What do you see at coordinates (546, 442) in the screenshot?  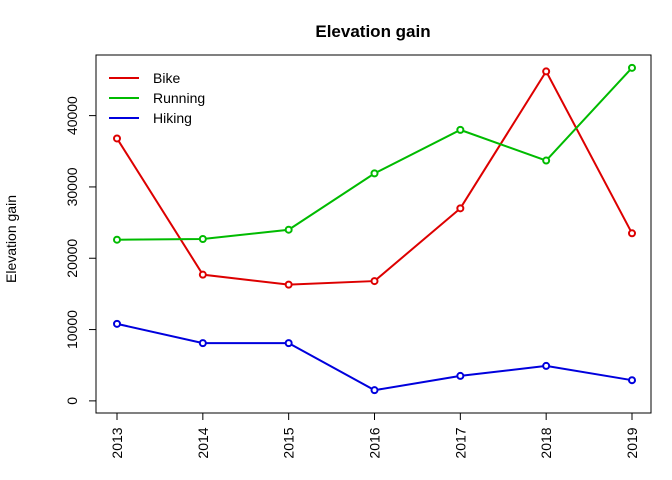 I see `x-tick-label: 2018` at bounding box center [546, 442].